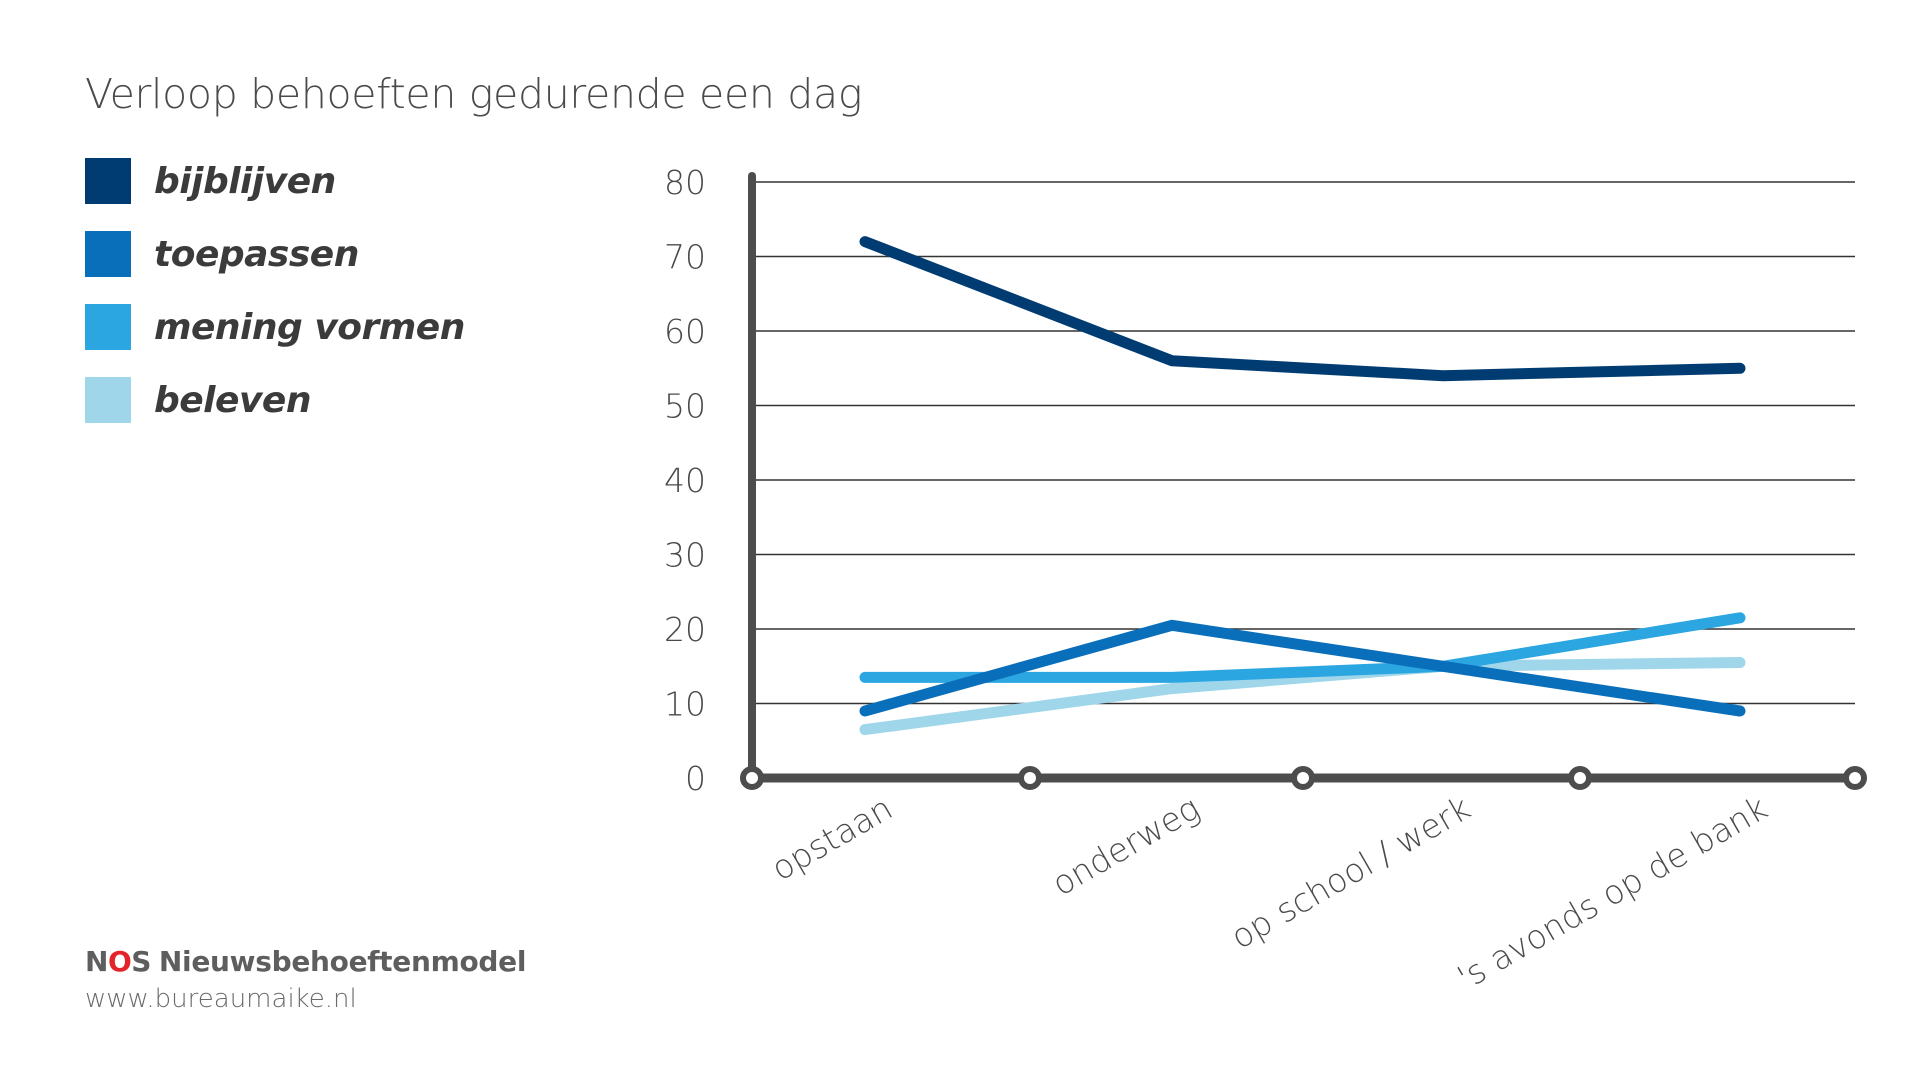 The height and width of the screenshot is (1080, 1920). What do you see at coordinates (245, 181) in the screenshot?
I see `legend-label-bijblijven: bijblijven` at bounding box center [245, 181].